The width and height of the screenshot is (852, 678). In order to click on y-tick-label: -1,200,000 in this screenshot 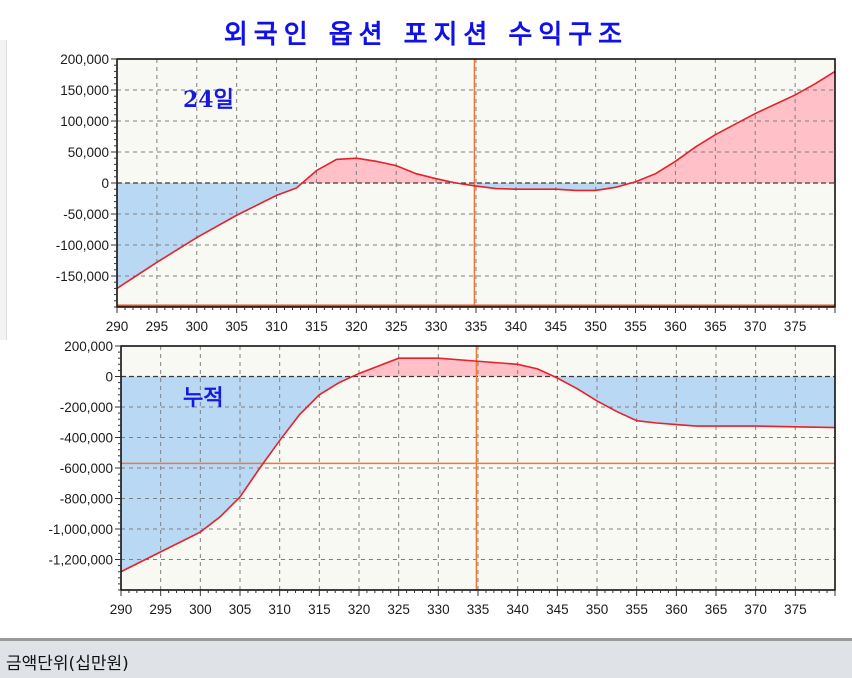, I will do `click(80, 560)`.